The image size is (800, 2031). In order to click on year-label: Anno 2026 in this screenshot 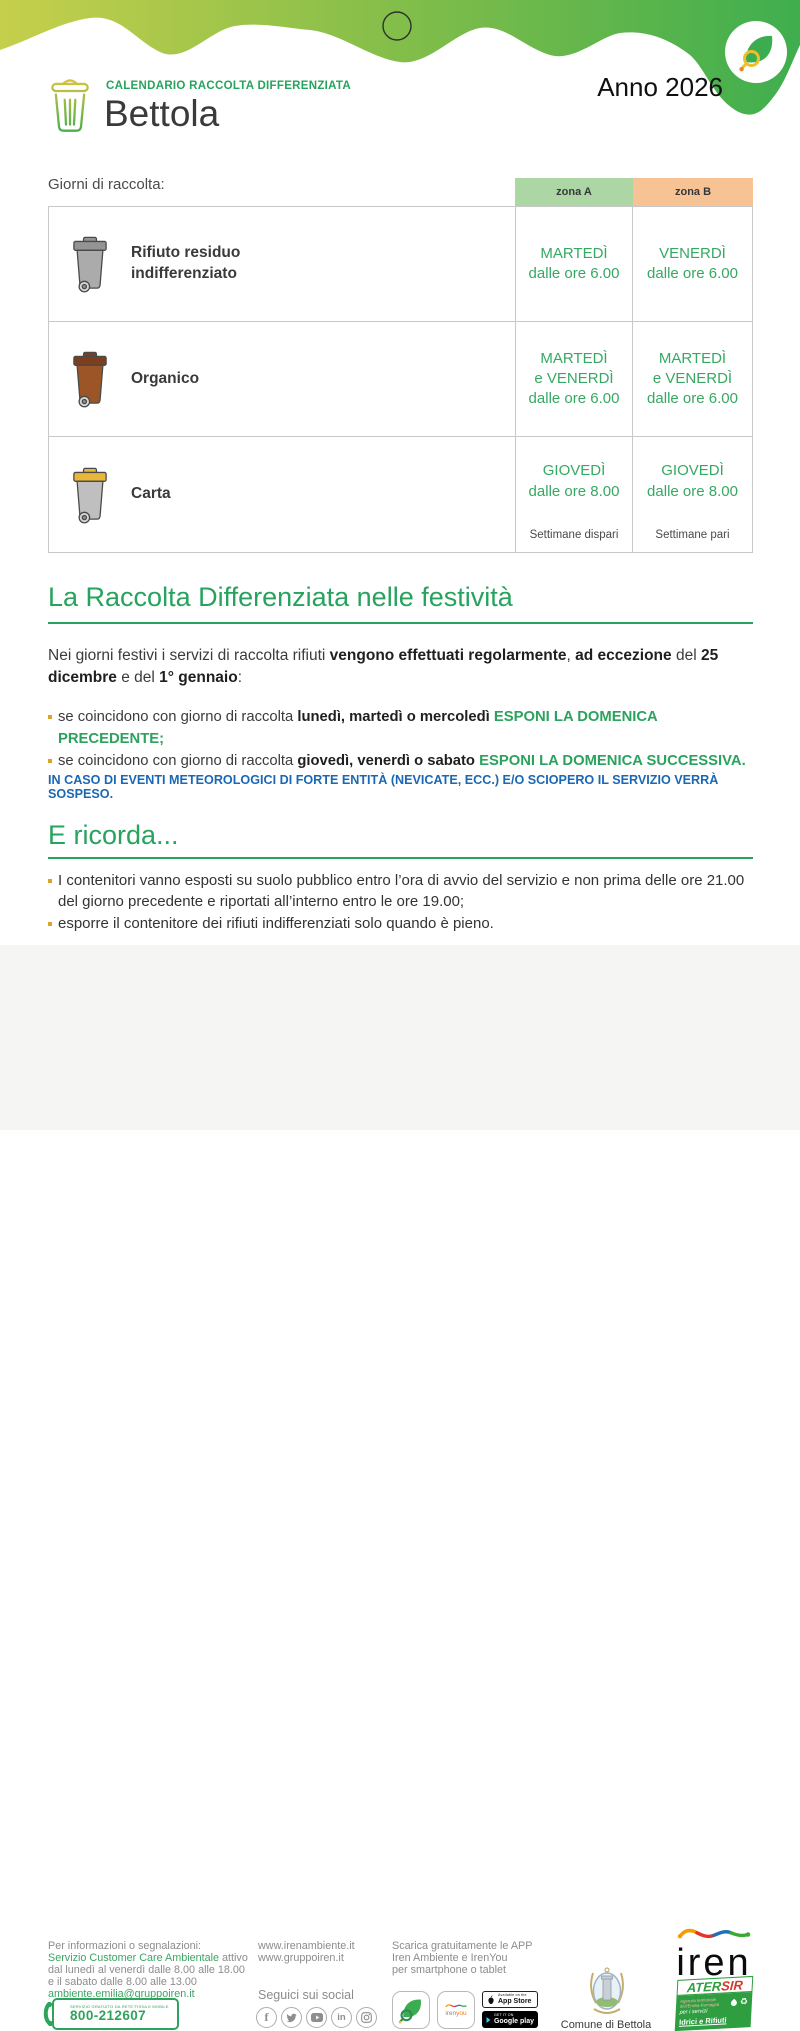, I will do `click(660, 87)`.